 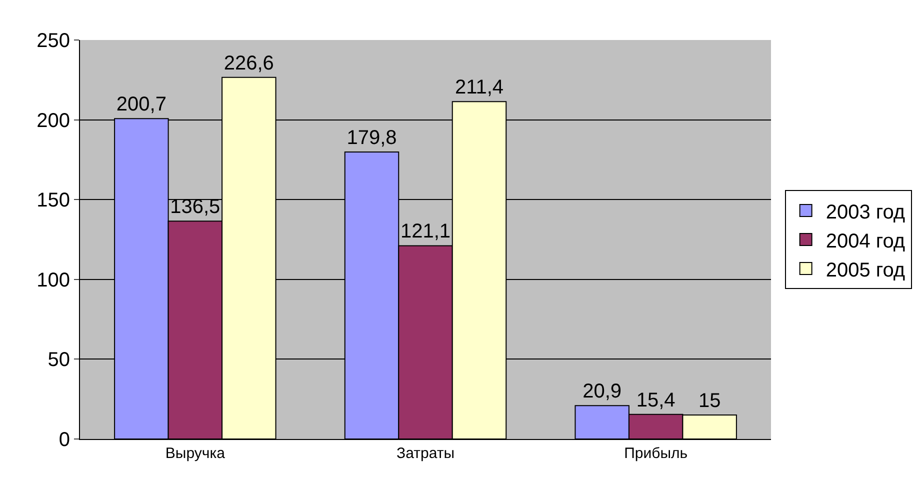 I want to click on y-tick-label: 100, so click(x=53, y=280).